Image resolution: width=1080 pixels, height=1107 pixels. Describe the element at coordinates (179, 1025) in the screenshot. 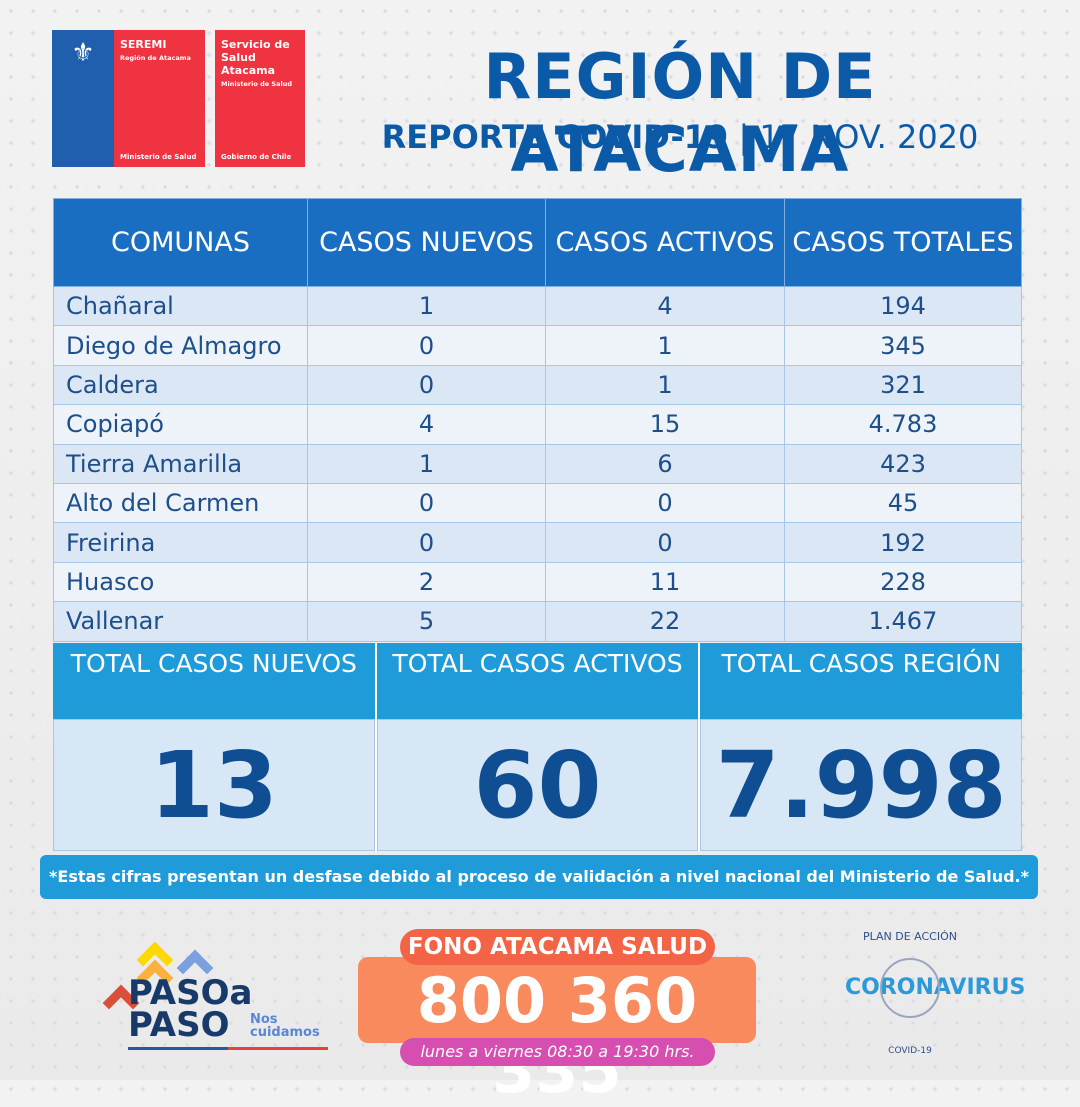

I see `paso-line2: PASO` at that location.